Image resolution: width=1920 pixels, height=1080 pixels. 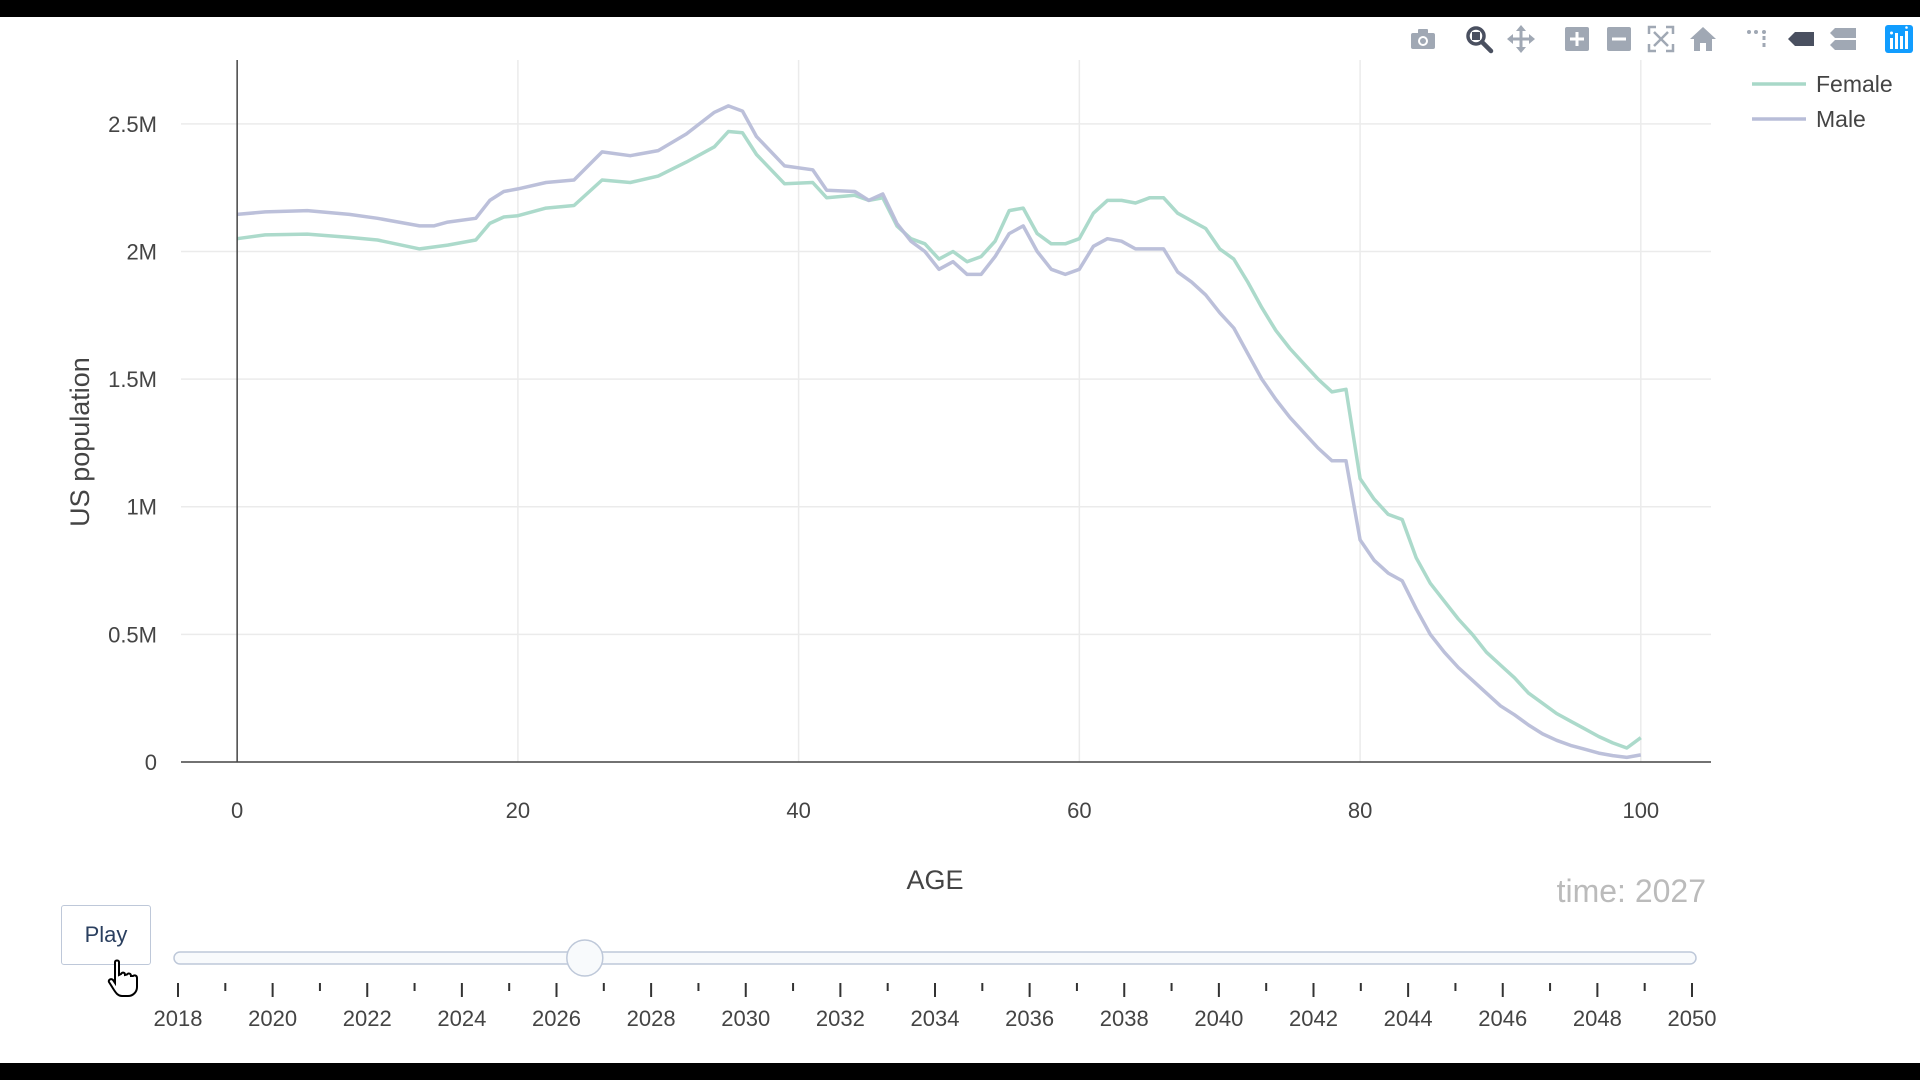 What do you see at coordinates (1521, 39) in the screenshot?
I see `pan-icon` at bounding box center [1521, 39].